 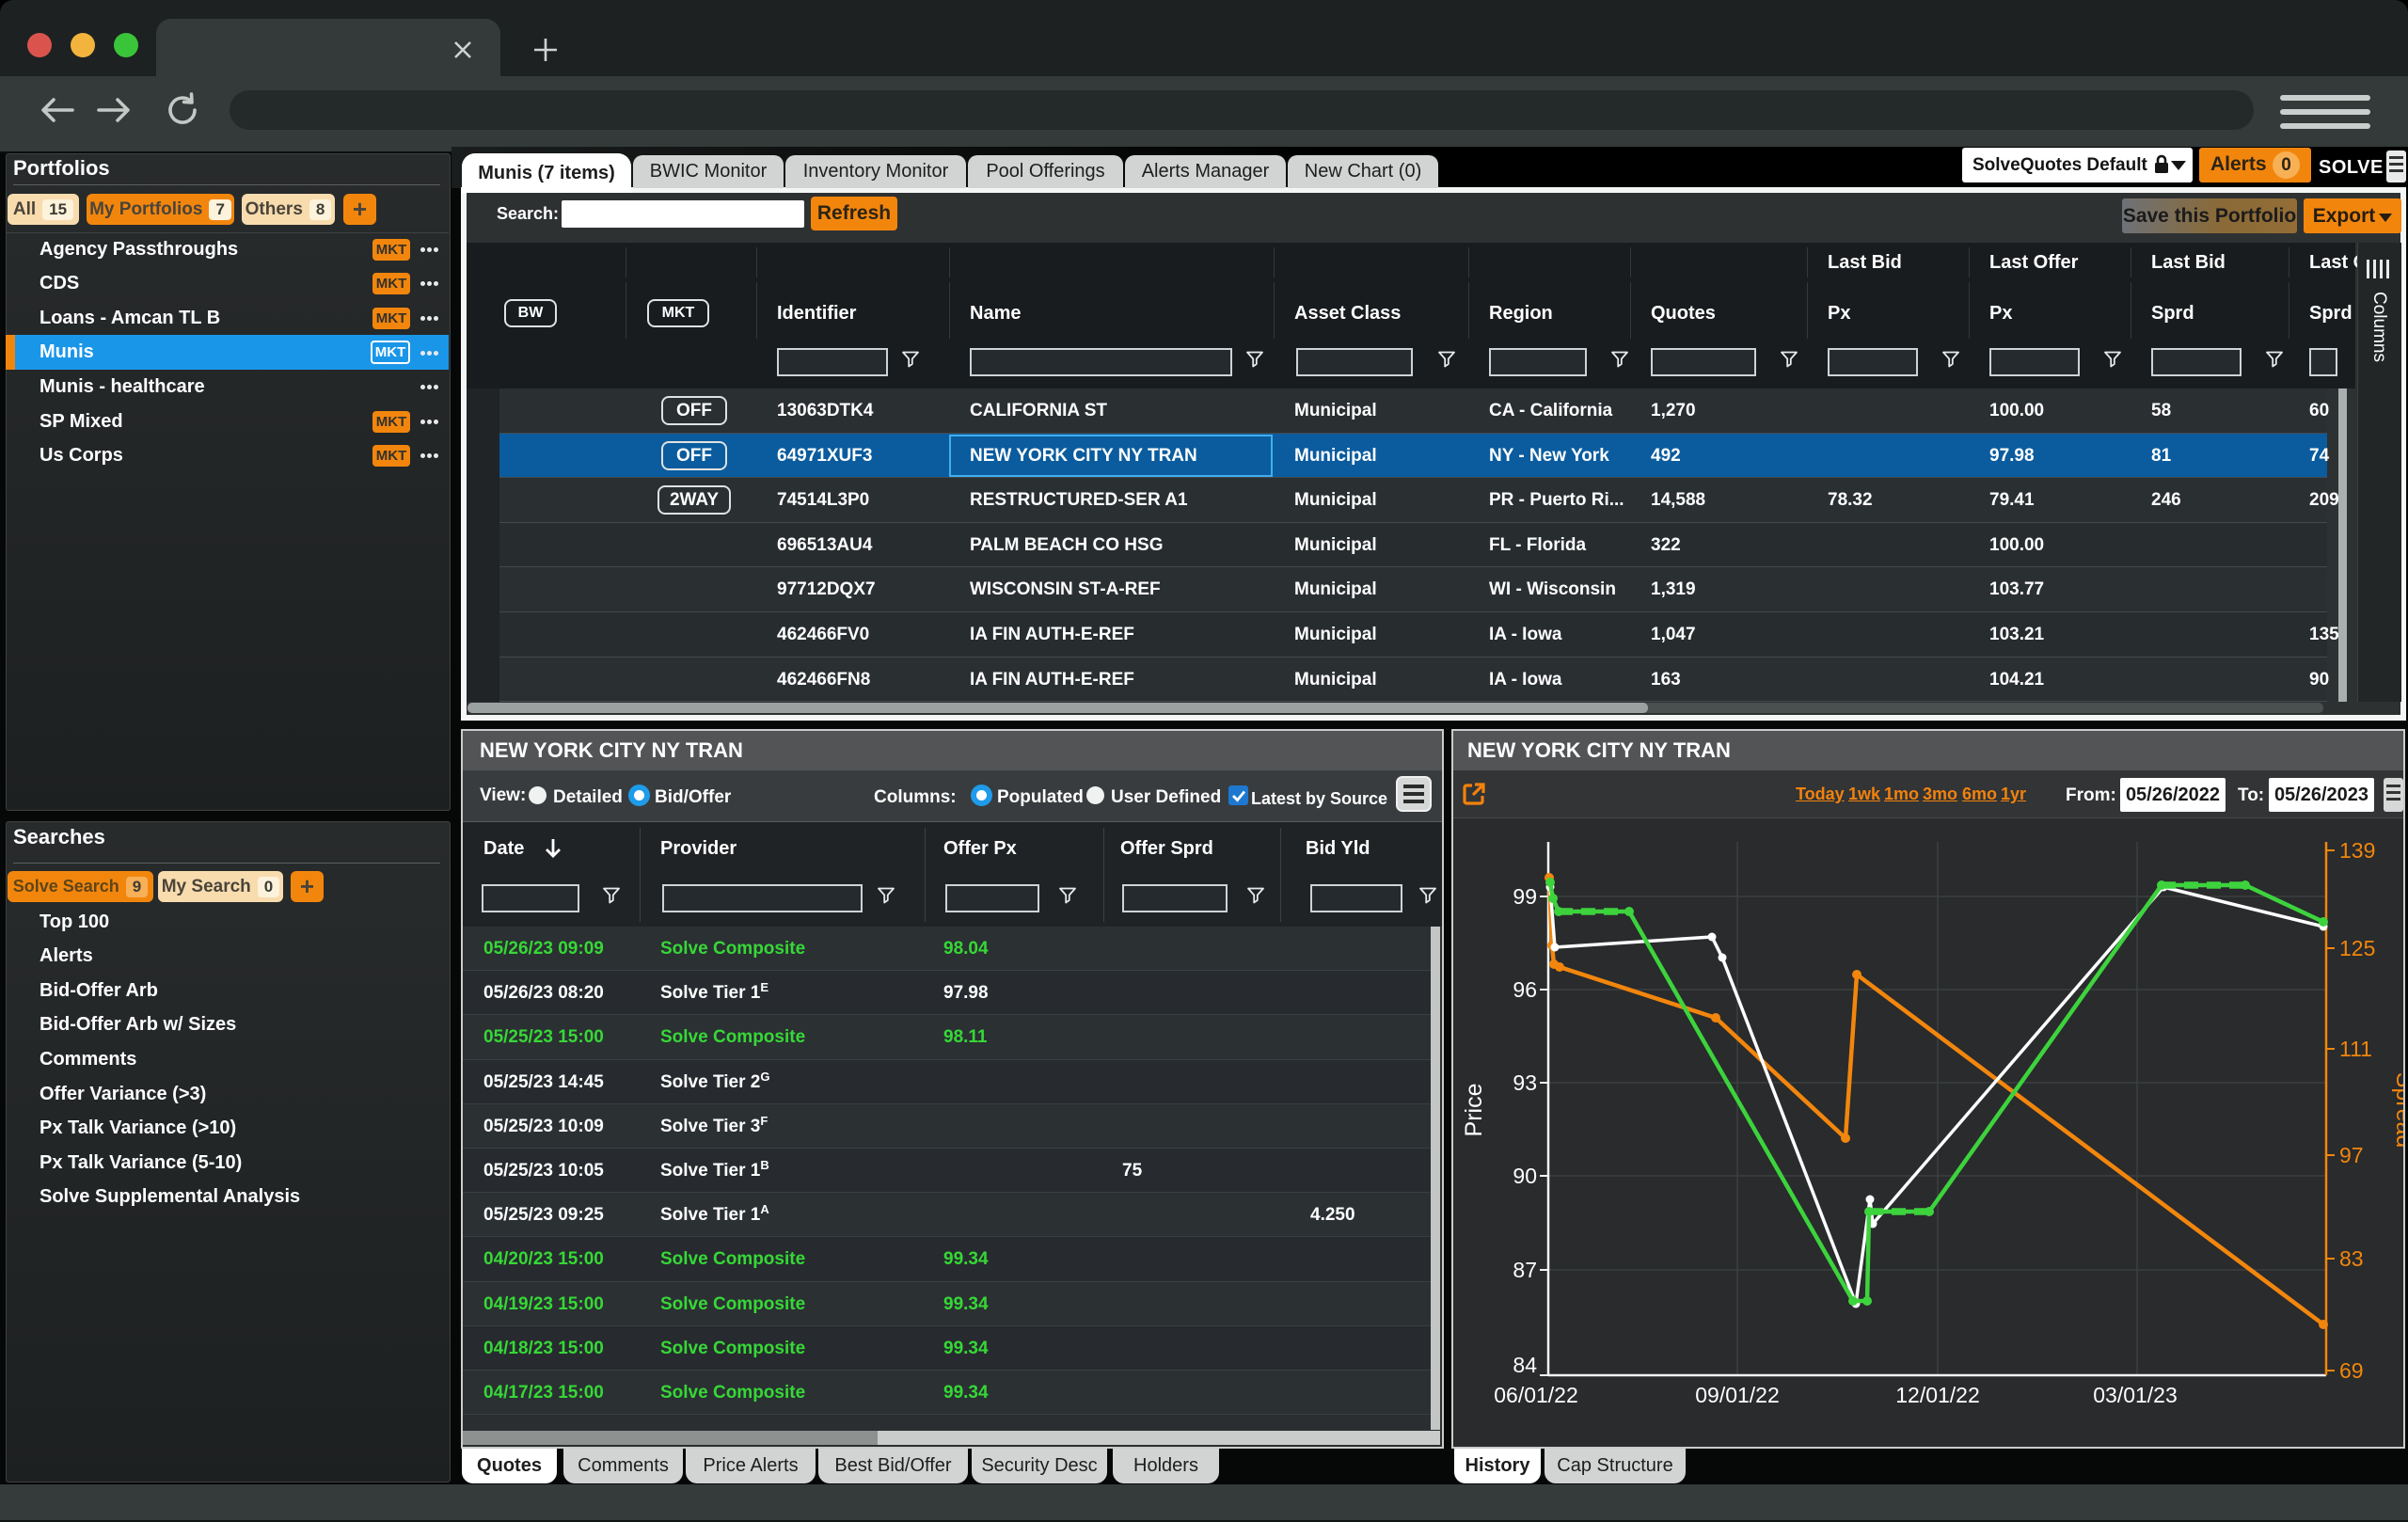 What do you see at coordinates (1525, 1270) in the screenshot?
I see `svg-text: 87` at bounding box center [1525, 1270].